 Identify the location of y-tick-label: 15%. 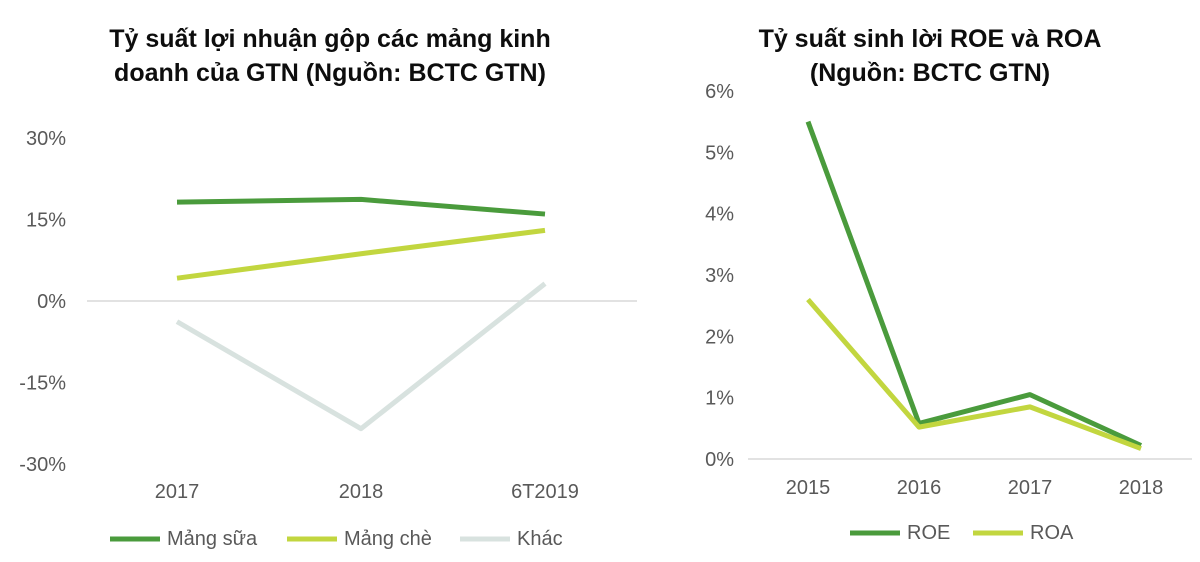
(46, 221).